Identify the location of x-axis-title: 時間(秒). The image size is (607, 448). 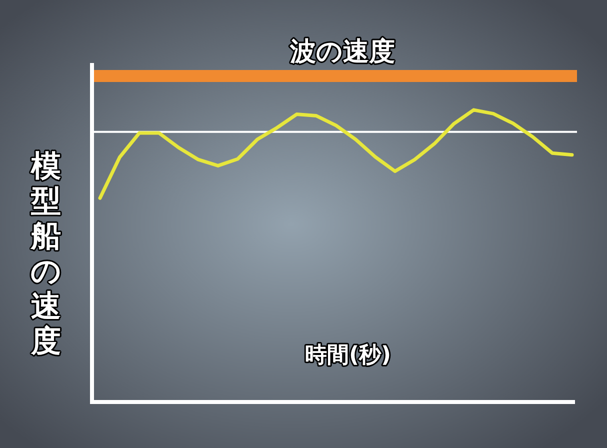
(348, 355).